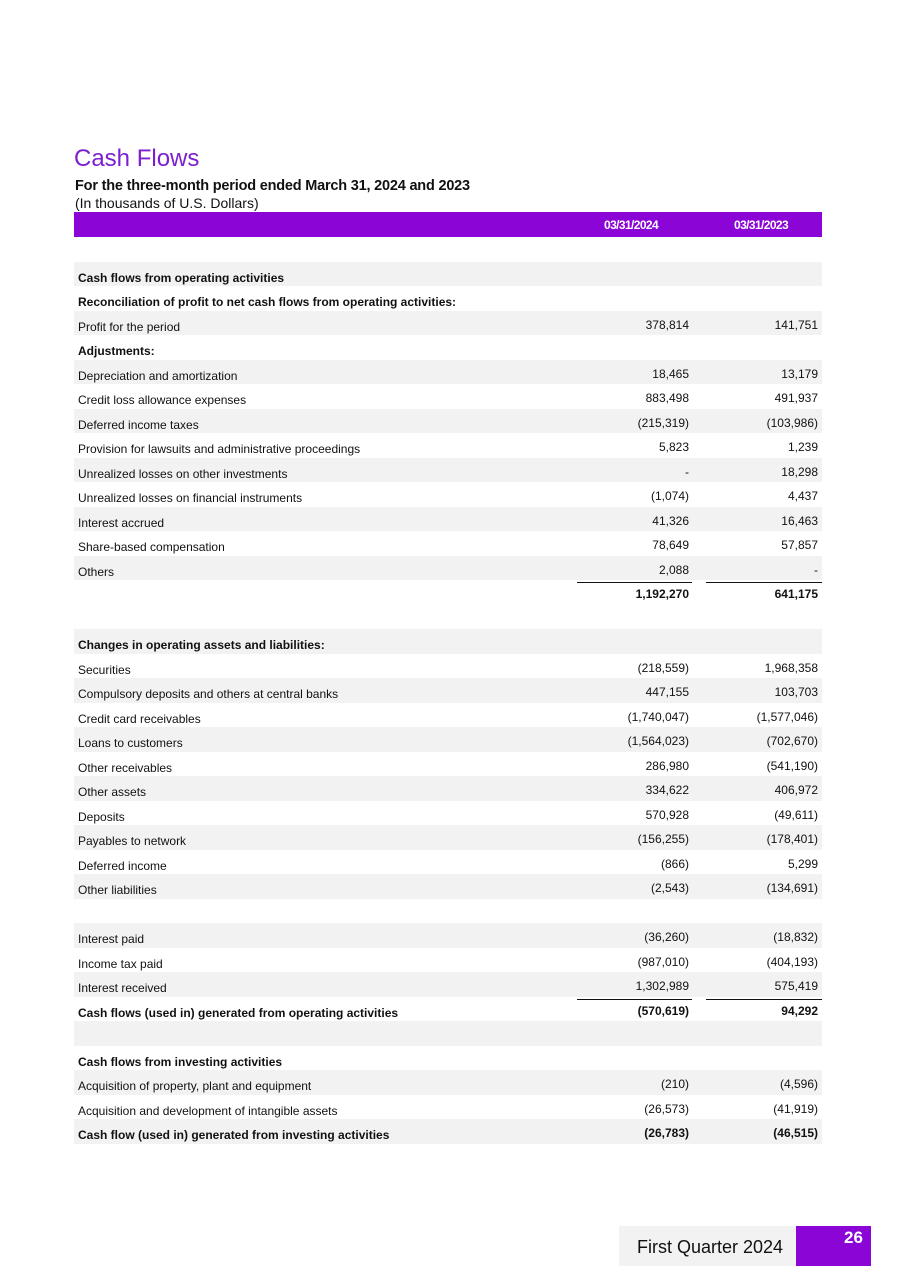 The width and height of the screenshot is (899, 1275). I want to click on table-row: Interest received 1,302,989 575,419, so click(448, 984).